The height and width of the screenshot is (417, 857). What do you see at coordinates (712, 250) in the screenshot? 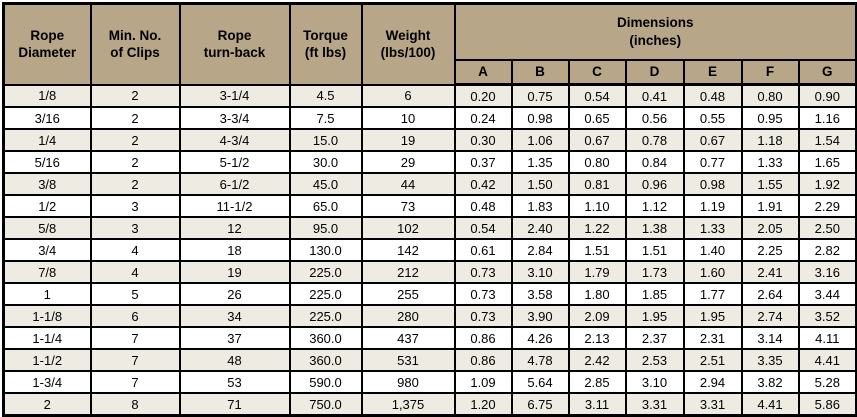
I see `table-cell: 1.40` at bounding box center [712, 250].